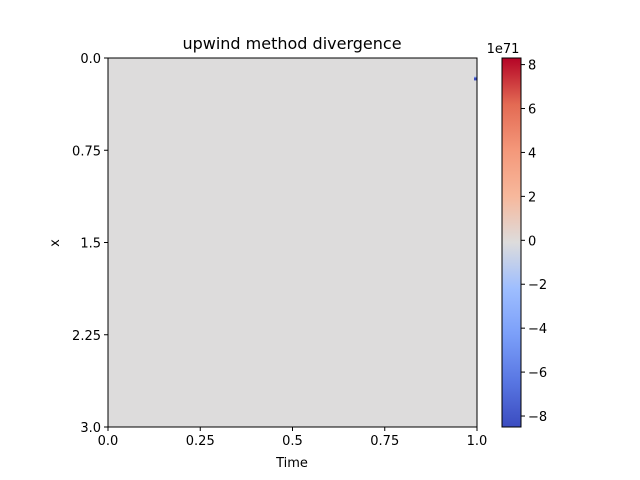  Describe the element at coordinates (90, 428) in the screenshot. I see `y-tick-label: 3.0` at that location.